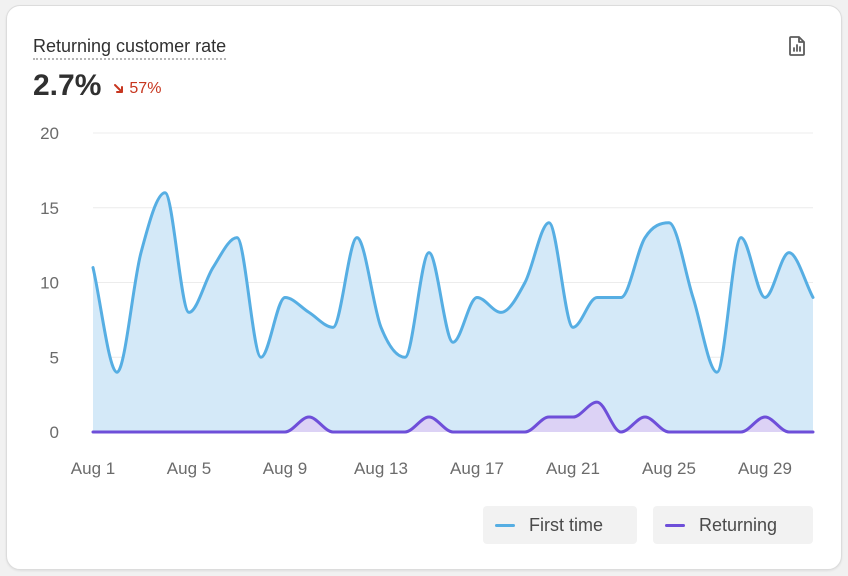  Describe the element at coordinates (145, 88) in the screenshot. I see `delta-value: 57%` at that location.